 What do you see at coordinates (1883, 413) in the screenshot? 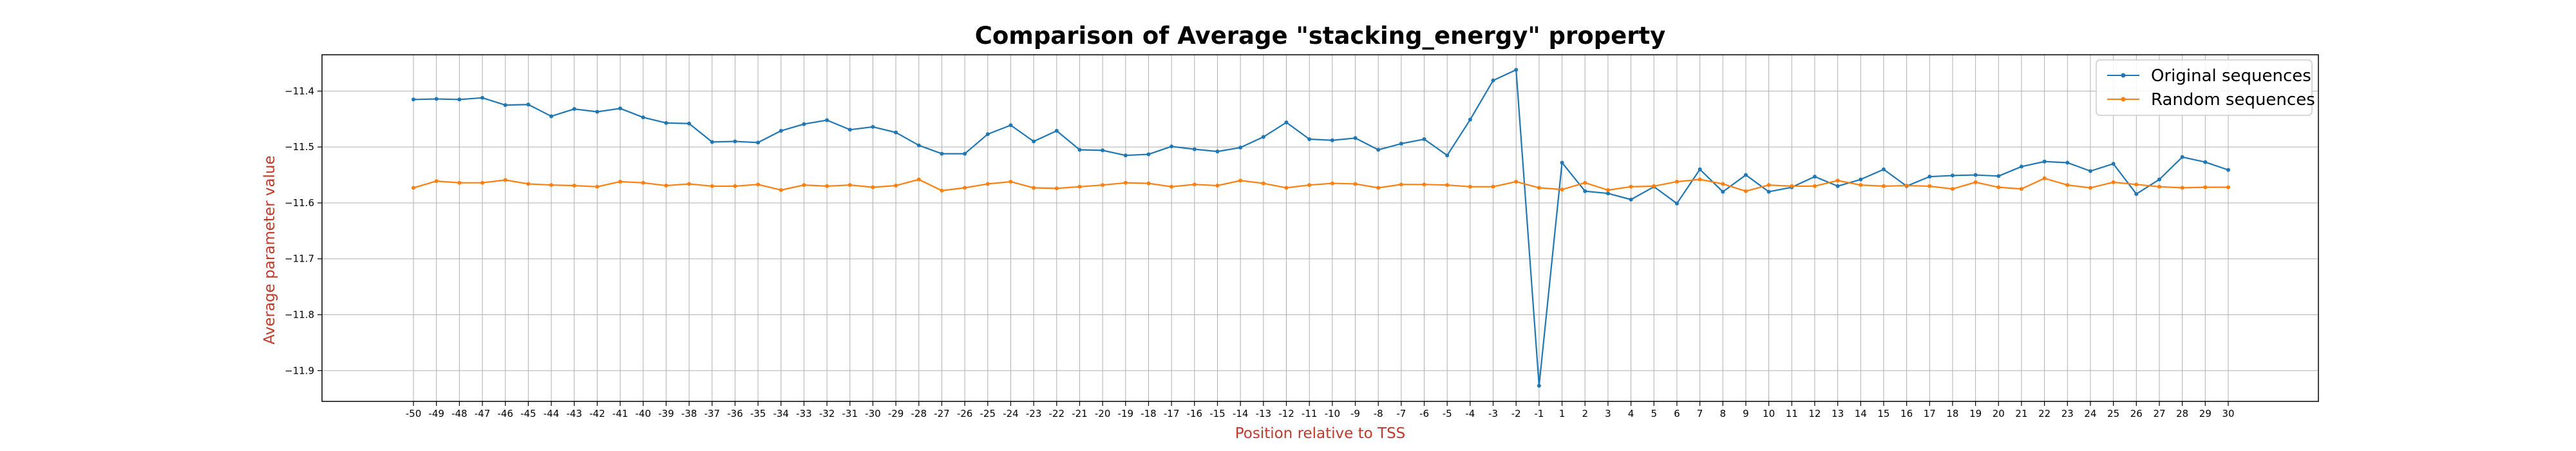
I see `x-tick-label: 15` at bounding box center [1883, 413].